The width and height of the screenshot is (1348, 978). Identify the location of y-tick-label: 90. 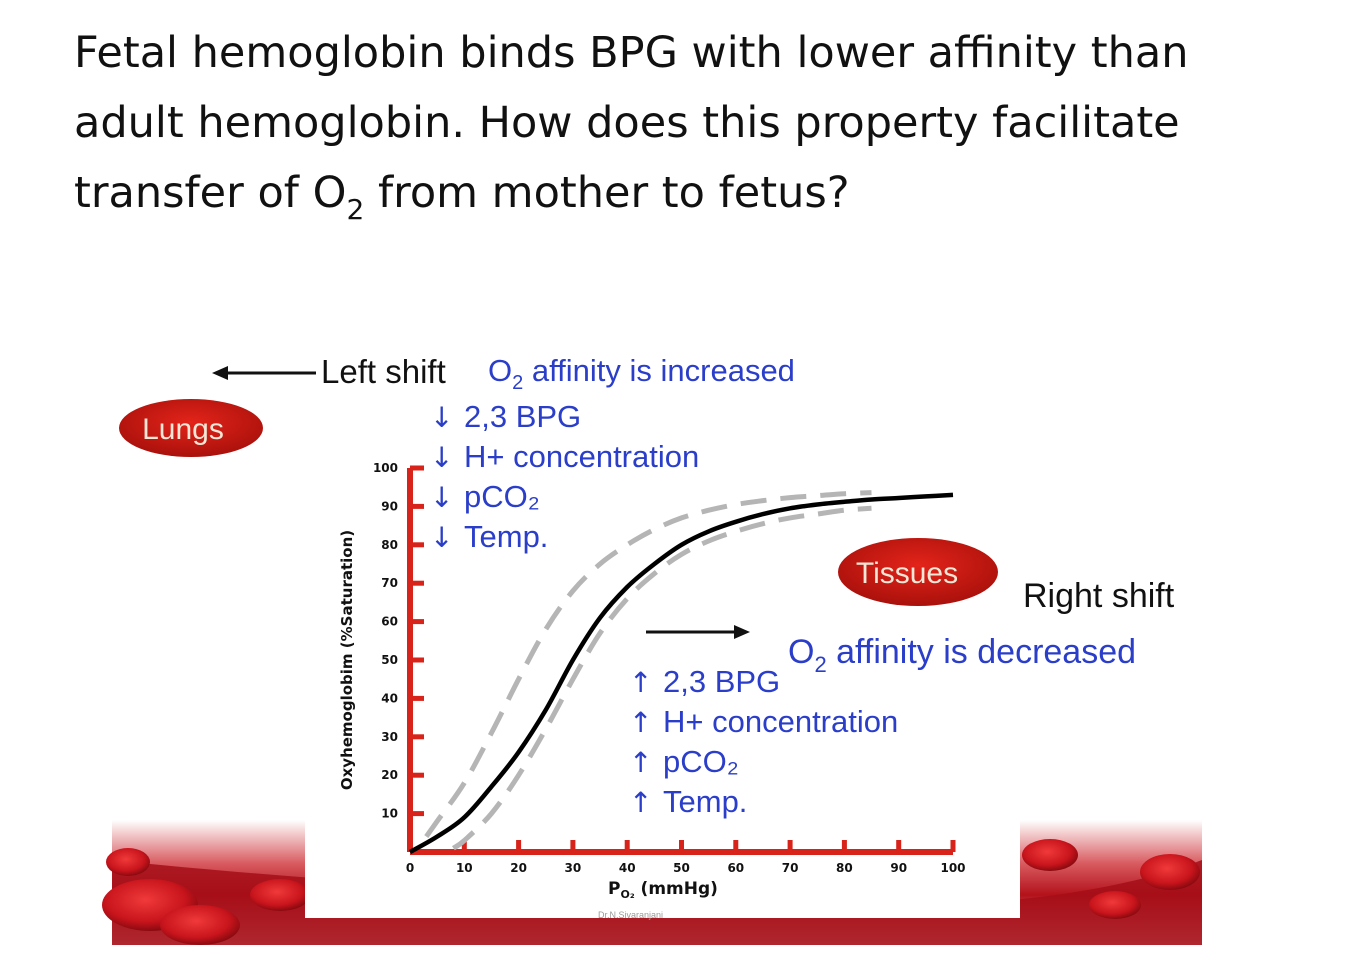
(389, 506).